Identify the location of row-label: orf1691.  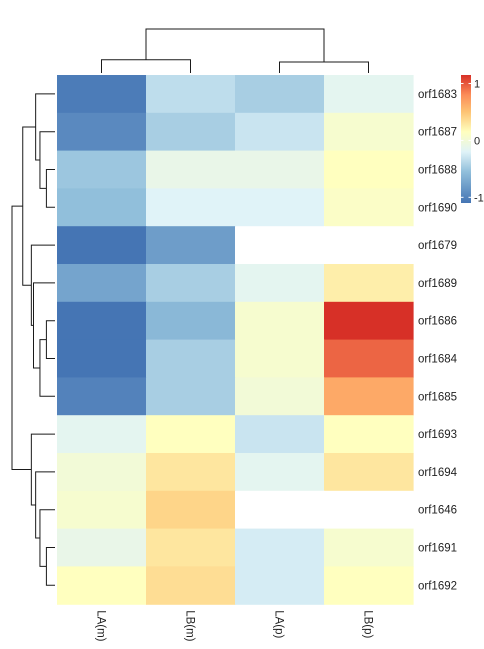
(437, 549).